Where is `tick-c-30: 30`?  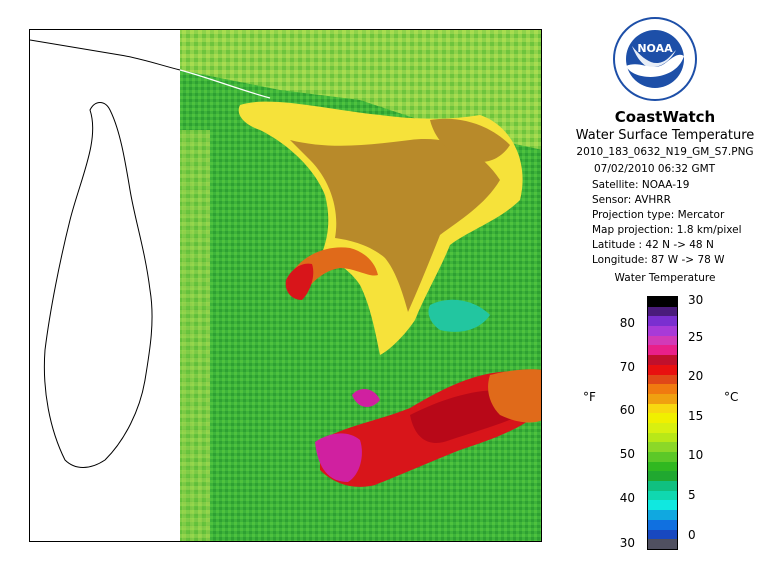 tick-c-30: 30 is located at coordinates (696, 300).